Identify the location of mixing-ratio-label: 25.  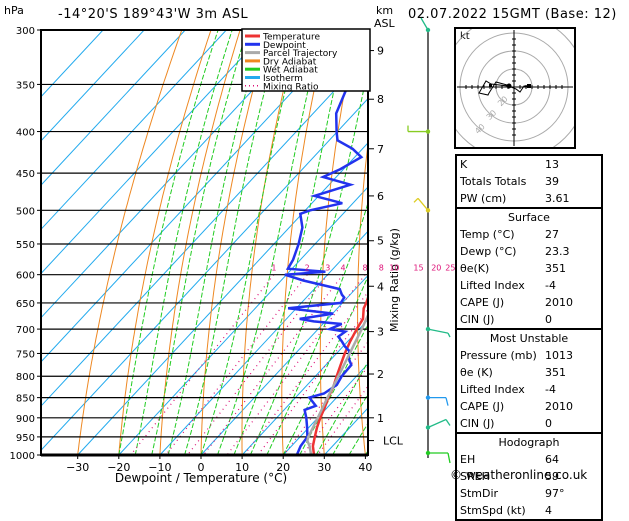
(450, 268).